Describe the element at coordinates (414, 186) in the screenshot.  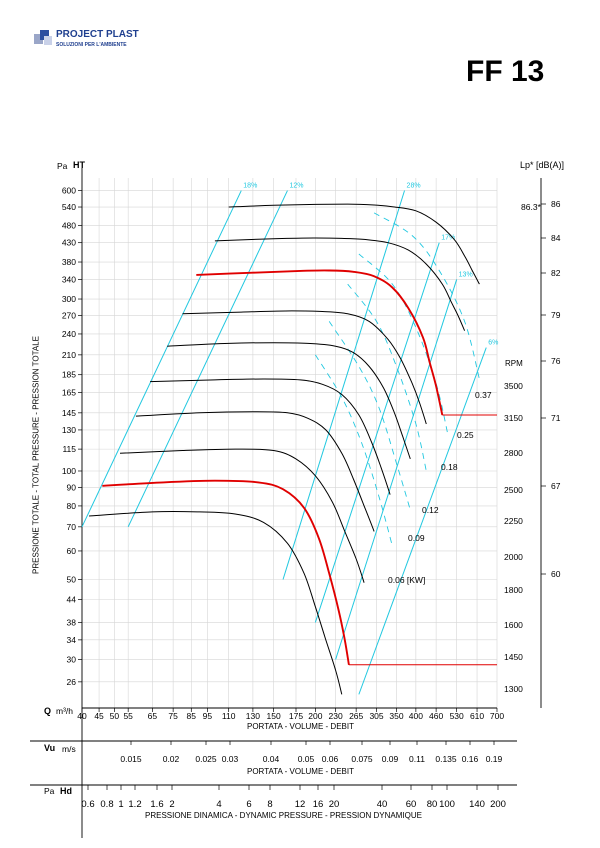
I see `efficiency-label: 28%` at that location.